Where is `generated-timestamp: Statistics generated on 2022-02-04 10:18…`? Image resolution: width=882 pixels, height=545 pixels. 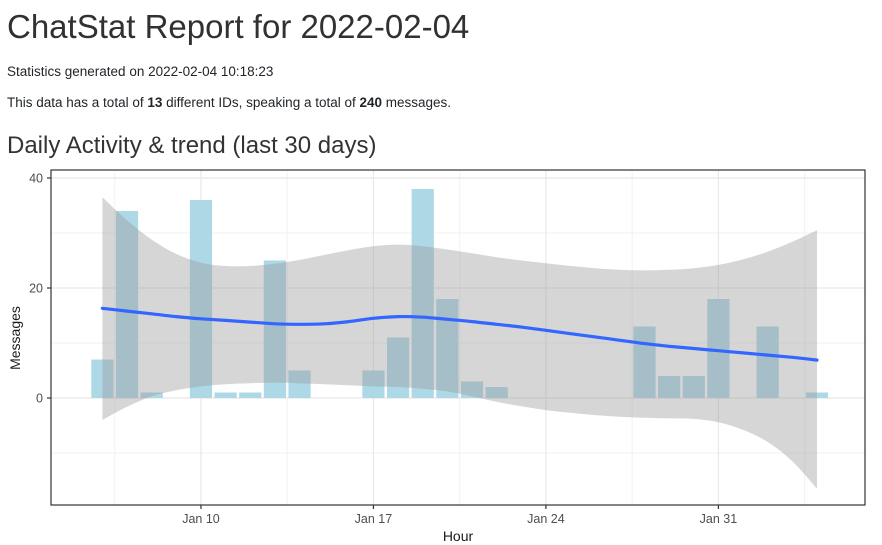 generated-timestamp: Statistics generated on 2022-02-04 10:18… is located at coordinates (140, 71).